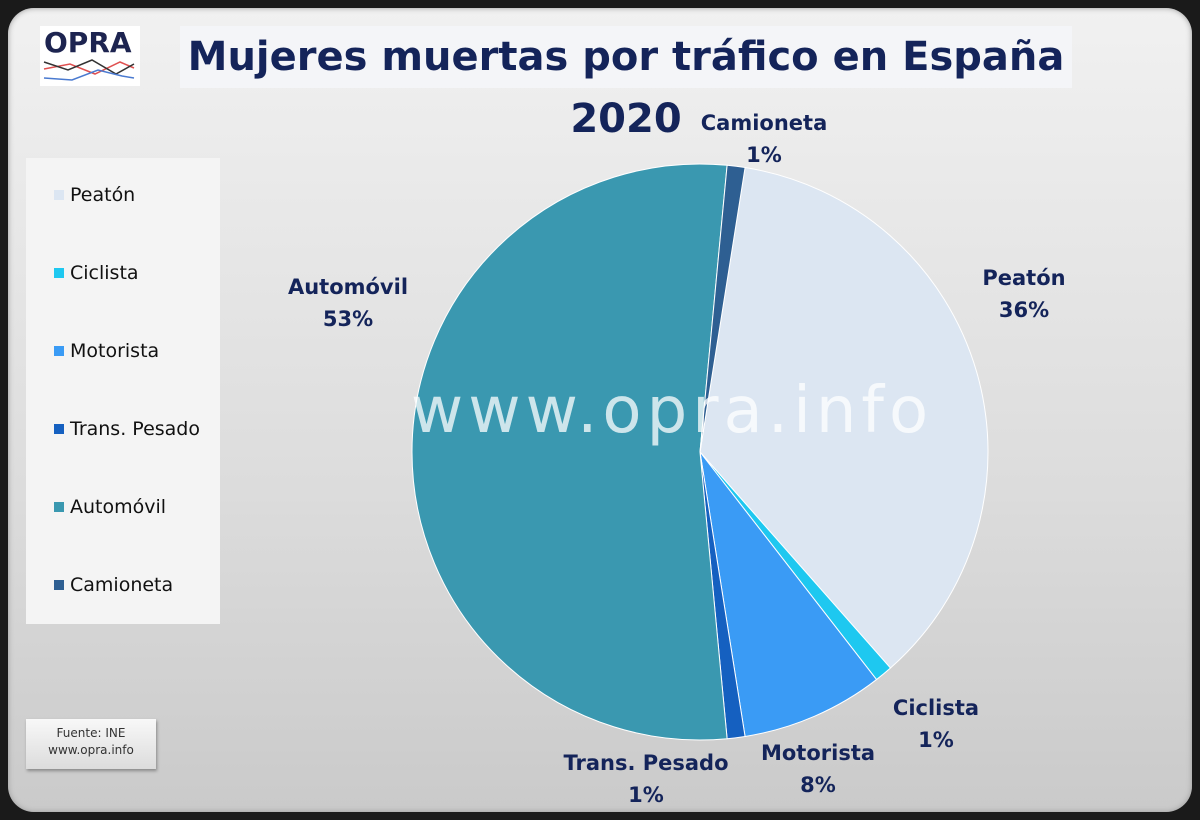 This screenshot has height=820, width=1200. I want to click on legend-item-motorista: Motorista, so click(106, 351).